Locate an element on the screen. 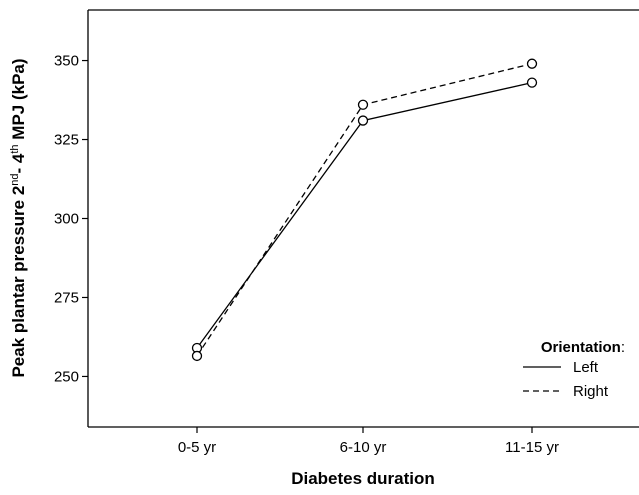  y-tick-label: 325 is located at coordinates (66, 140).